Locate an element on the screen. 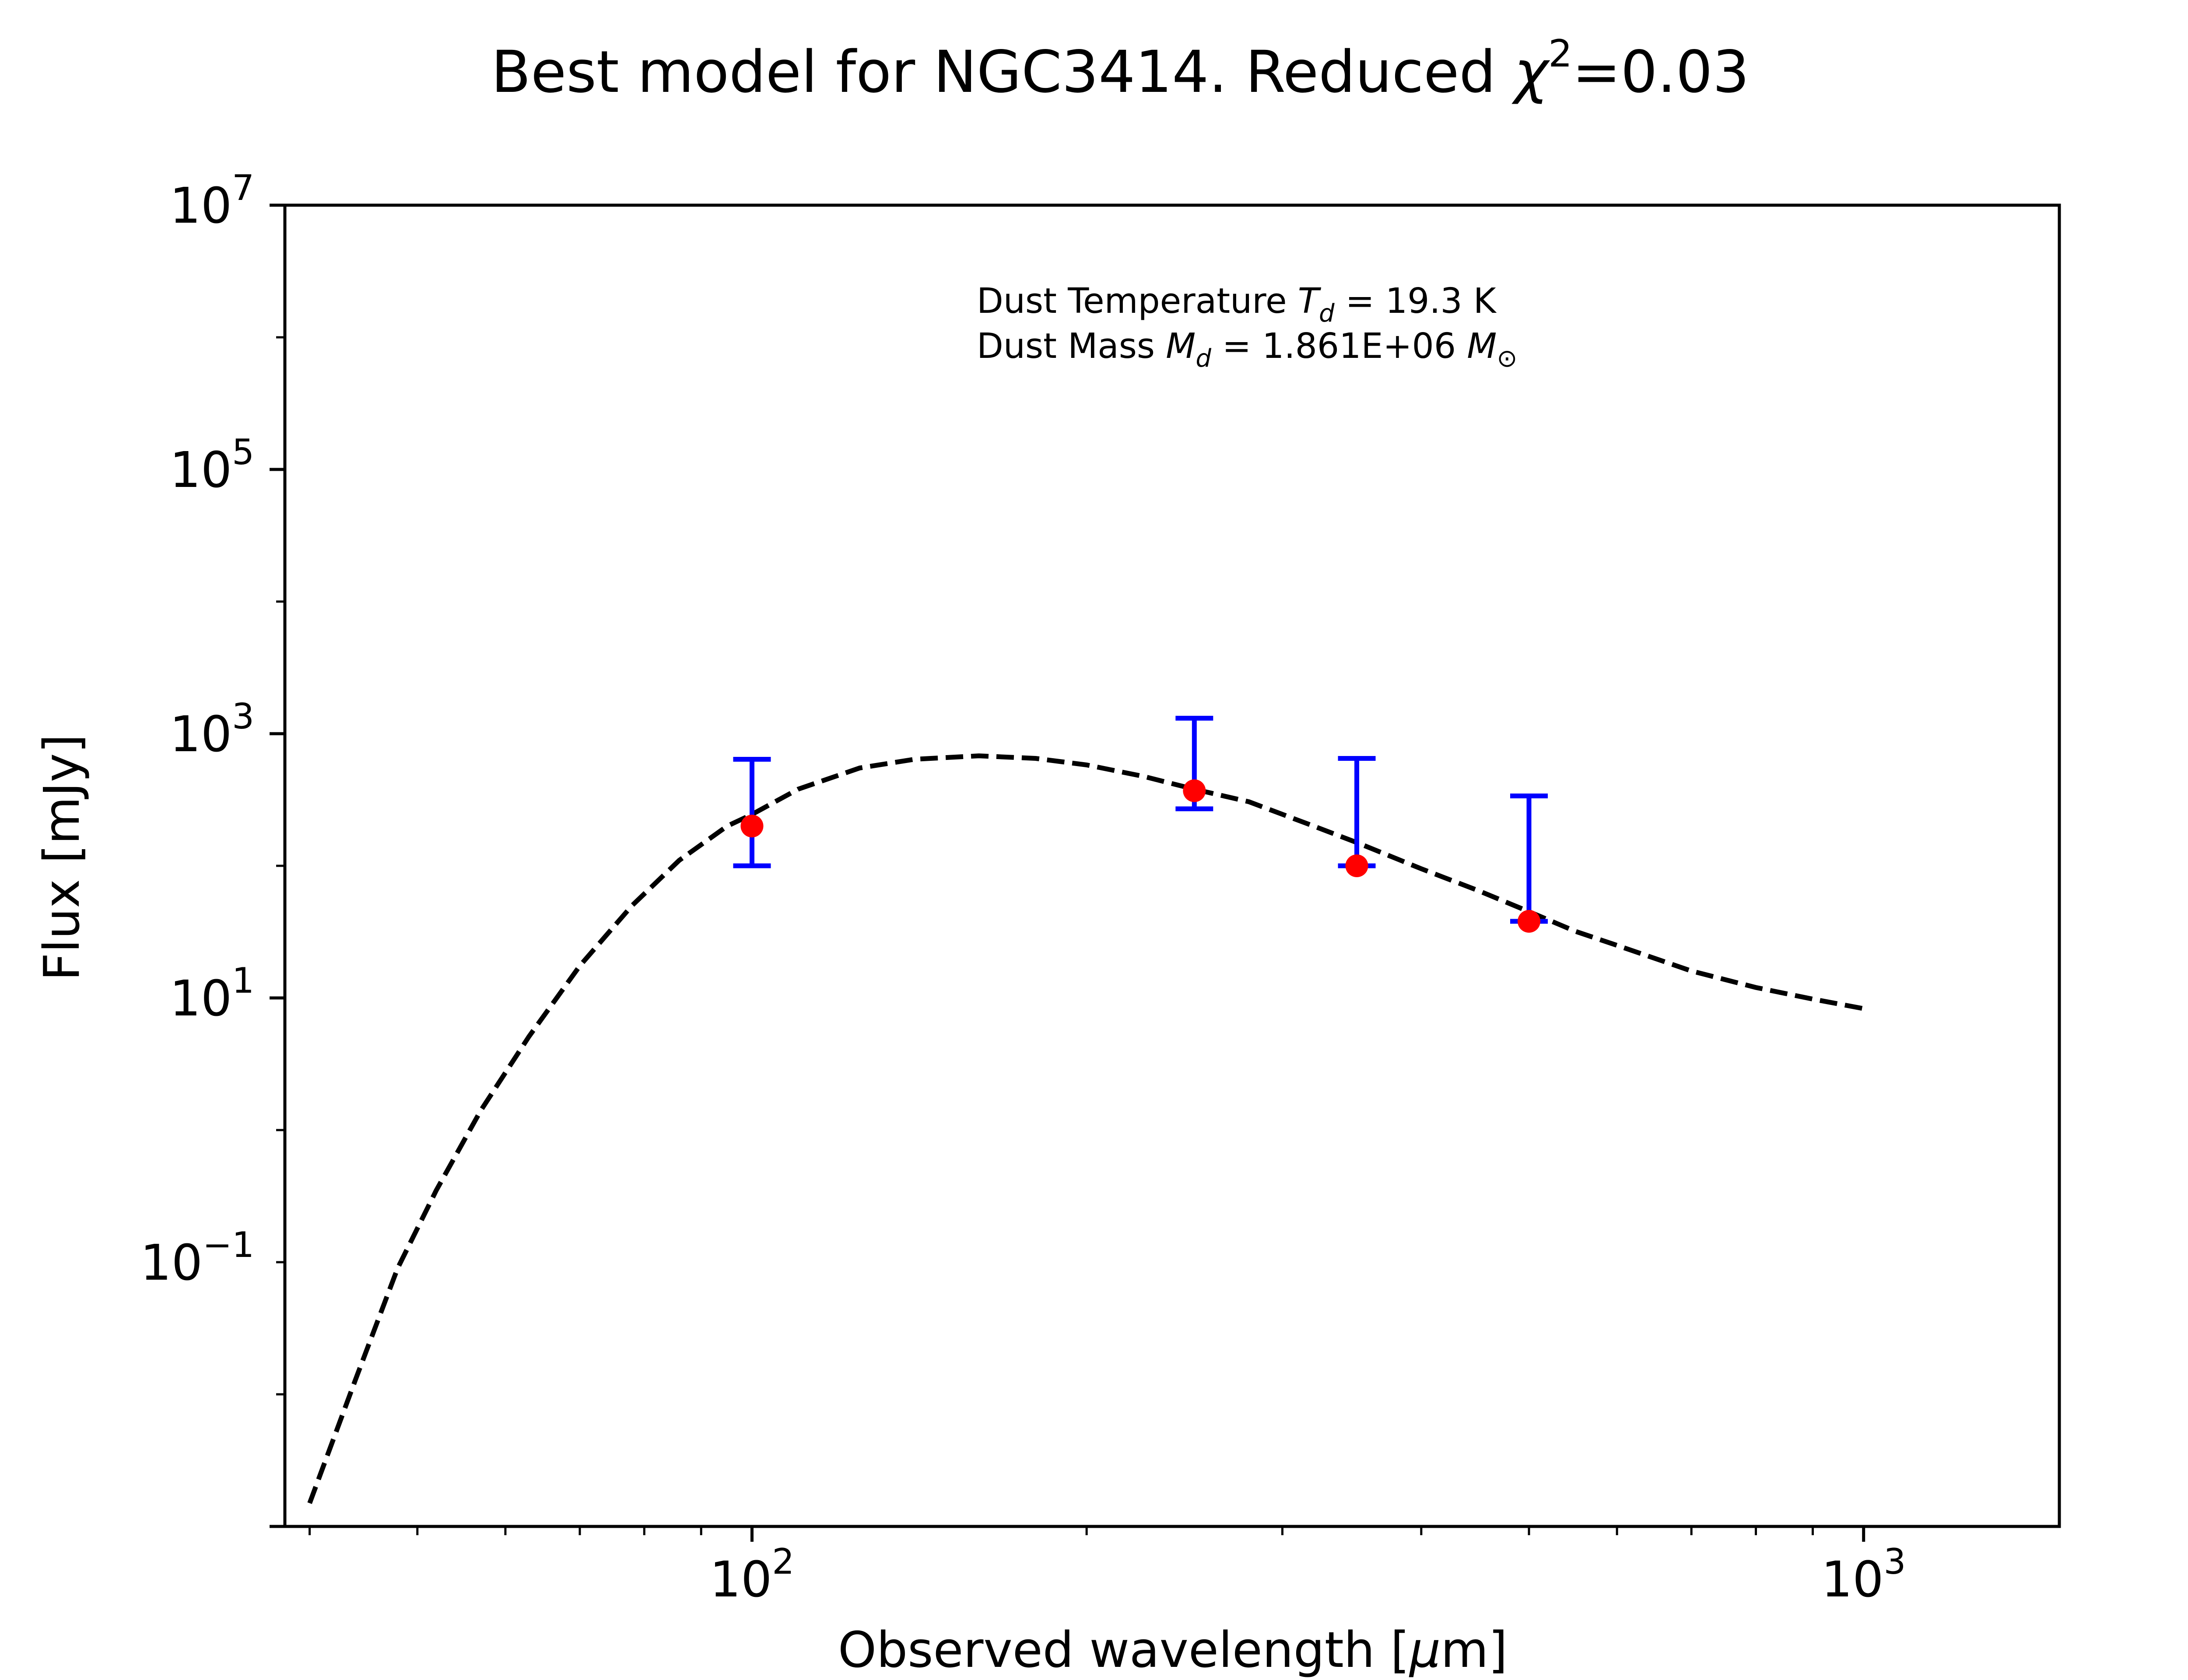  y-tick-label-1: 10⁻¹ is located at coordinates (197, 1258).